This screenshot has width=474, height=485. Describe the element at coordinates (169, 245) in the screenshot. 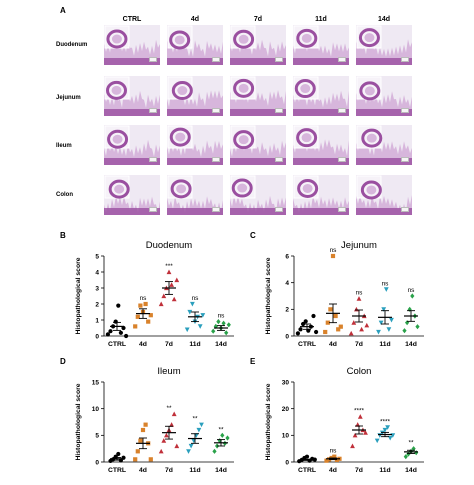

I see `chart-title: Duodenum` at that location.